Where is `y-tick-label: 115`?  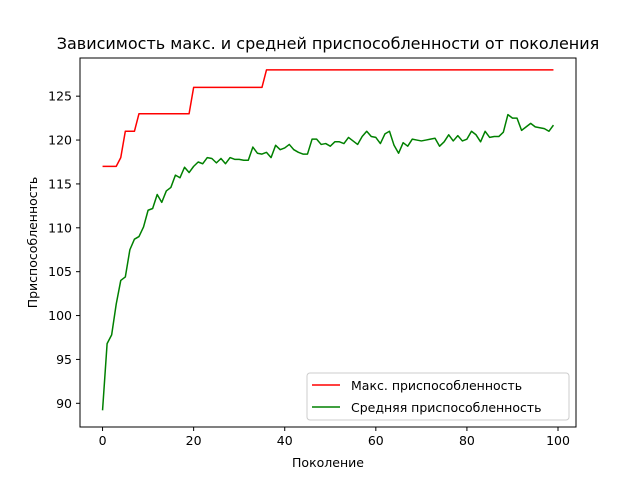
y-tick-label: 115 is located at coordinates (60, 183).